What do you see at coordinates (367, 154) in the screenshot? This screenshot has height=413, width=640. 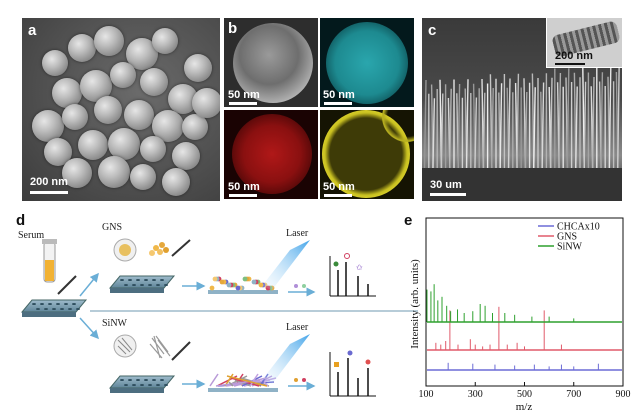 I see `eds-map-yellow: 50 nm` at bounding box center [367, 154].